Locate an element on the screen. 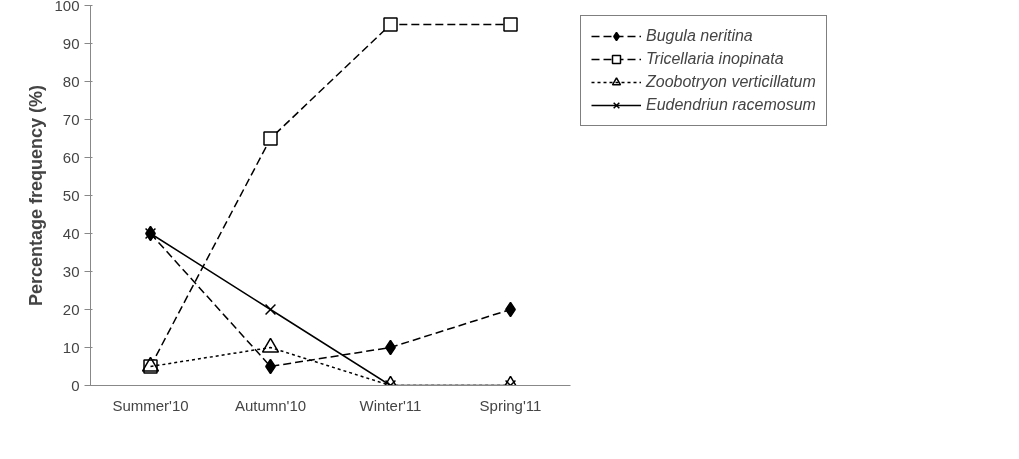  y-tick-label: 60 is located at coordinates (71, 157).